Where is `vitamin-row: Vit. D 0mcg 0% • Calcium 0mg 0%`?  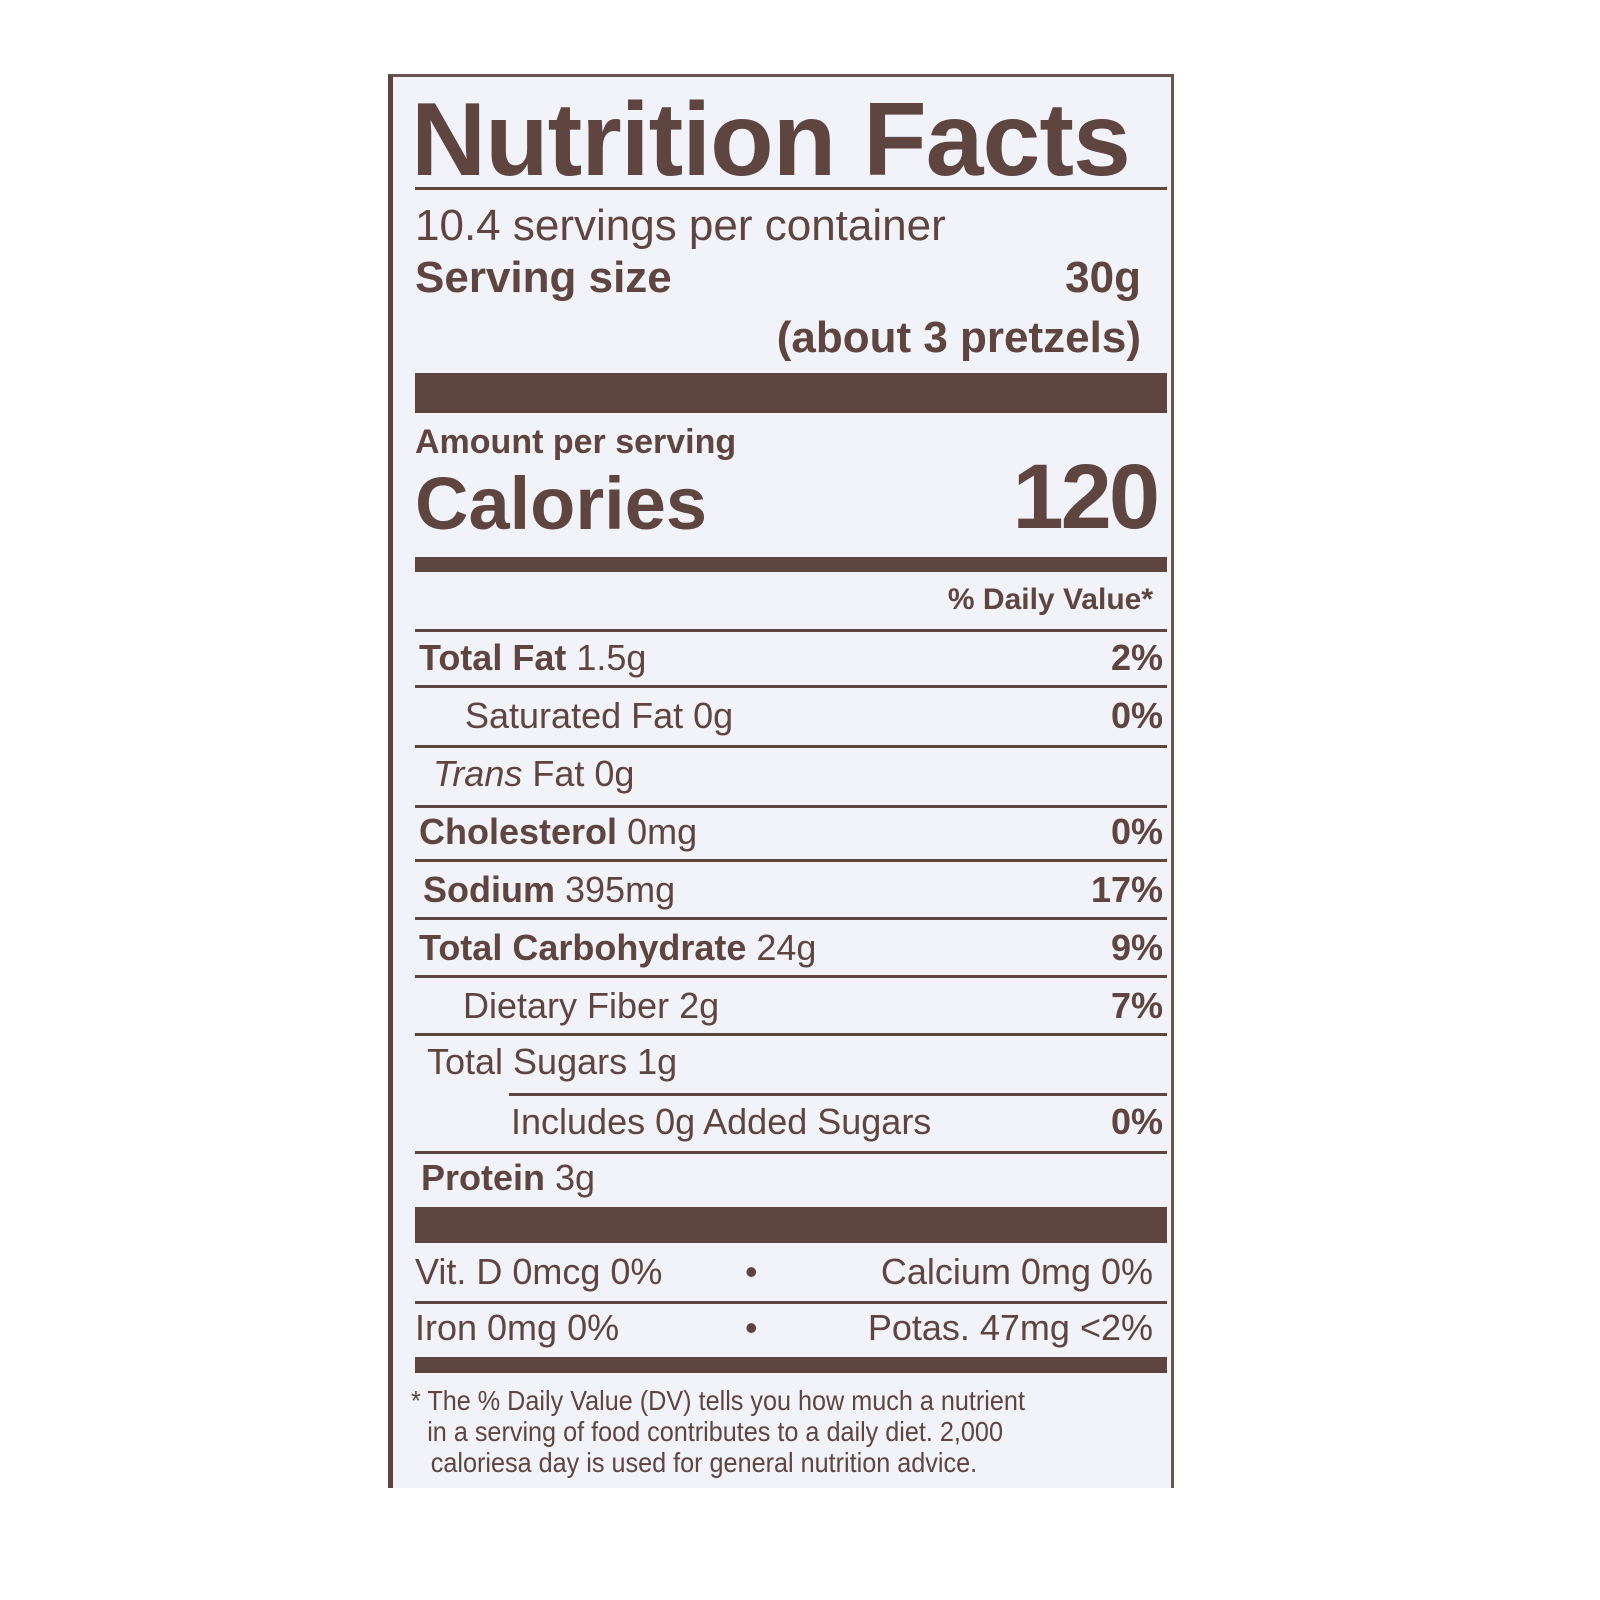
vitamin-row: Vit. D 0mcg 0% • Calcium 0mg 0% is located at coordinates (791, 1272).